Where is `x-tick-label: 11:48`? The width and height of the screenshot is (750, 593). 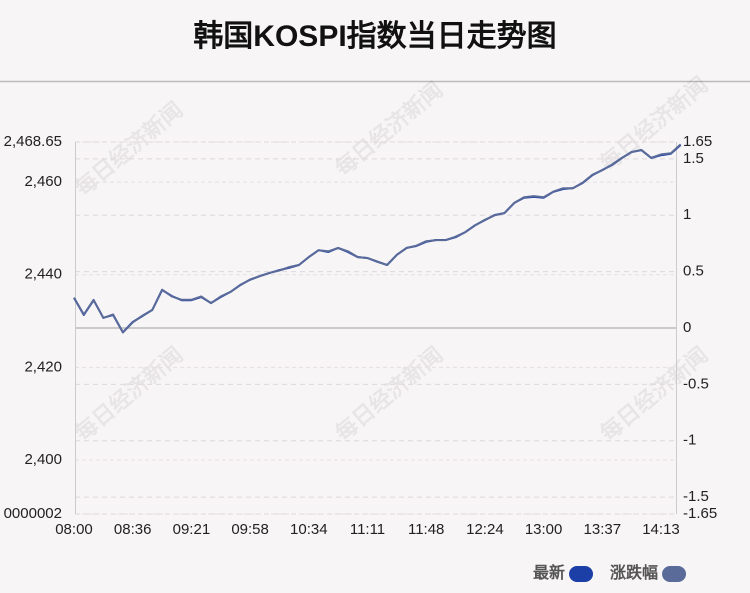
x-tick-label: 11:48 is located at coordinates (426, 529).